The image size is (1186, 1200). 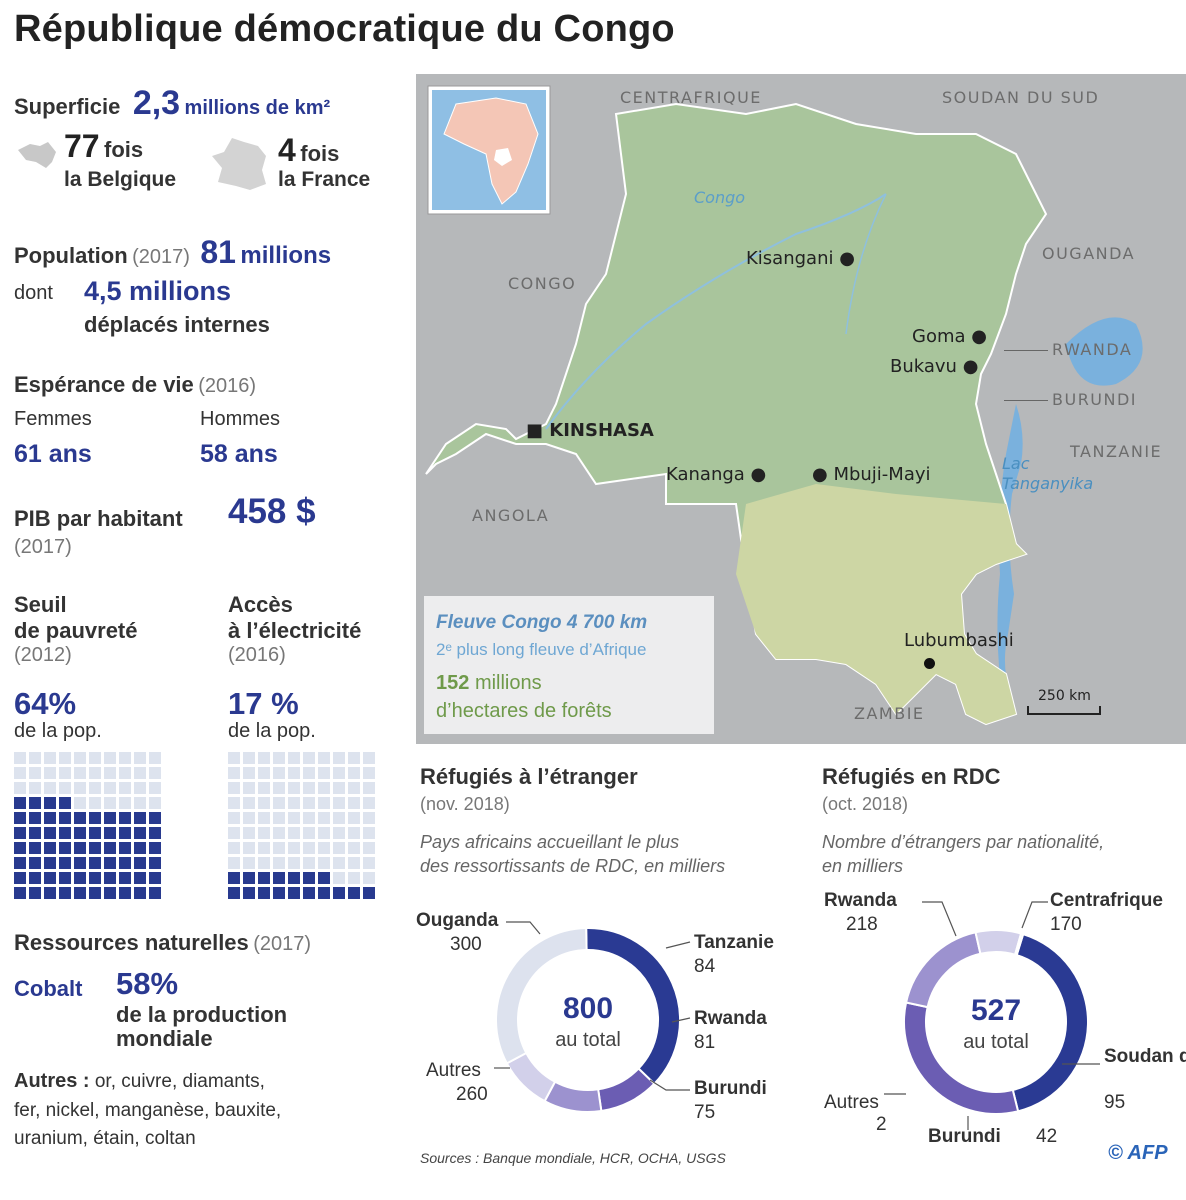 What do you see at coordinates (87, 825) in the screenshot?
I see `pauvrete-waffle-chart` at bounding box center [87, 825].